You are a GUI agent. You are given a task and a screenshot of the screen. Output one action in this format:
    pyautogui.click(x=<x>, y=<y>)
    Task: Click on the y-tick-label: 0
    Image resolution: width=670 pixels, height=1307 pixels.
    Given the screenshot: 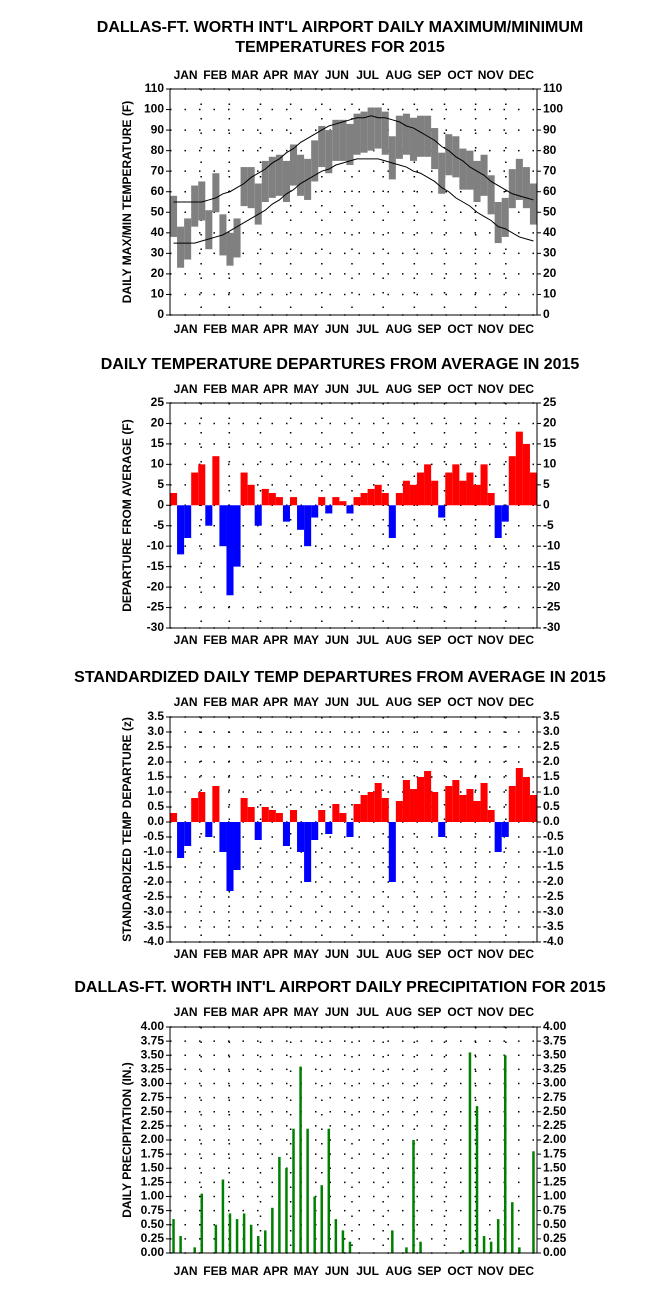 What is the action you would take?
    pyautogui.click(x=160, y=504)
    